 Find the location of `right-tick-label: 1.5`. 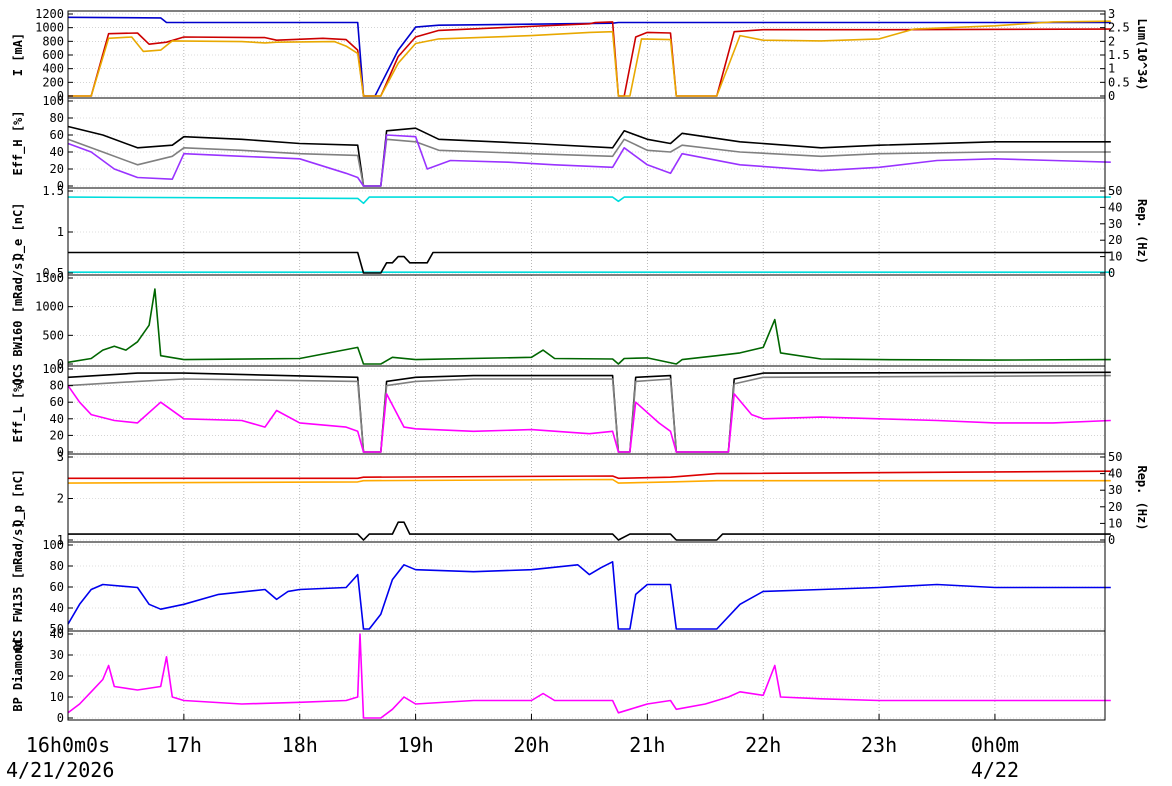

right-tick-label: 1.5 is located at coordinates (1119, 55).